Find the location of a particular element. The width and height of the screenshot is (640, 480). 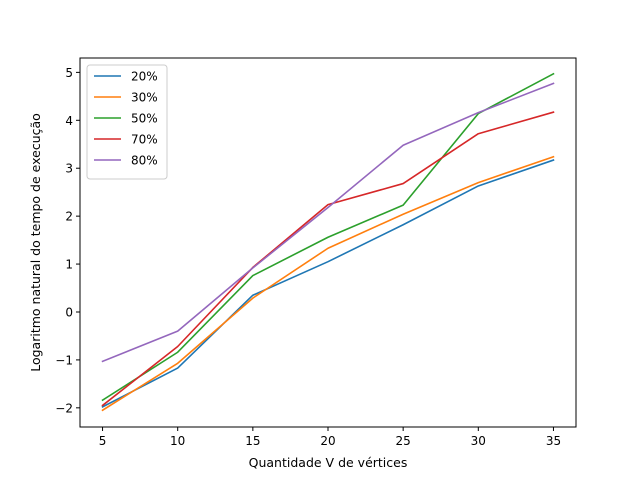

legend-box is located at coordinates (127, 122).